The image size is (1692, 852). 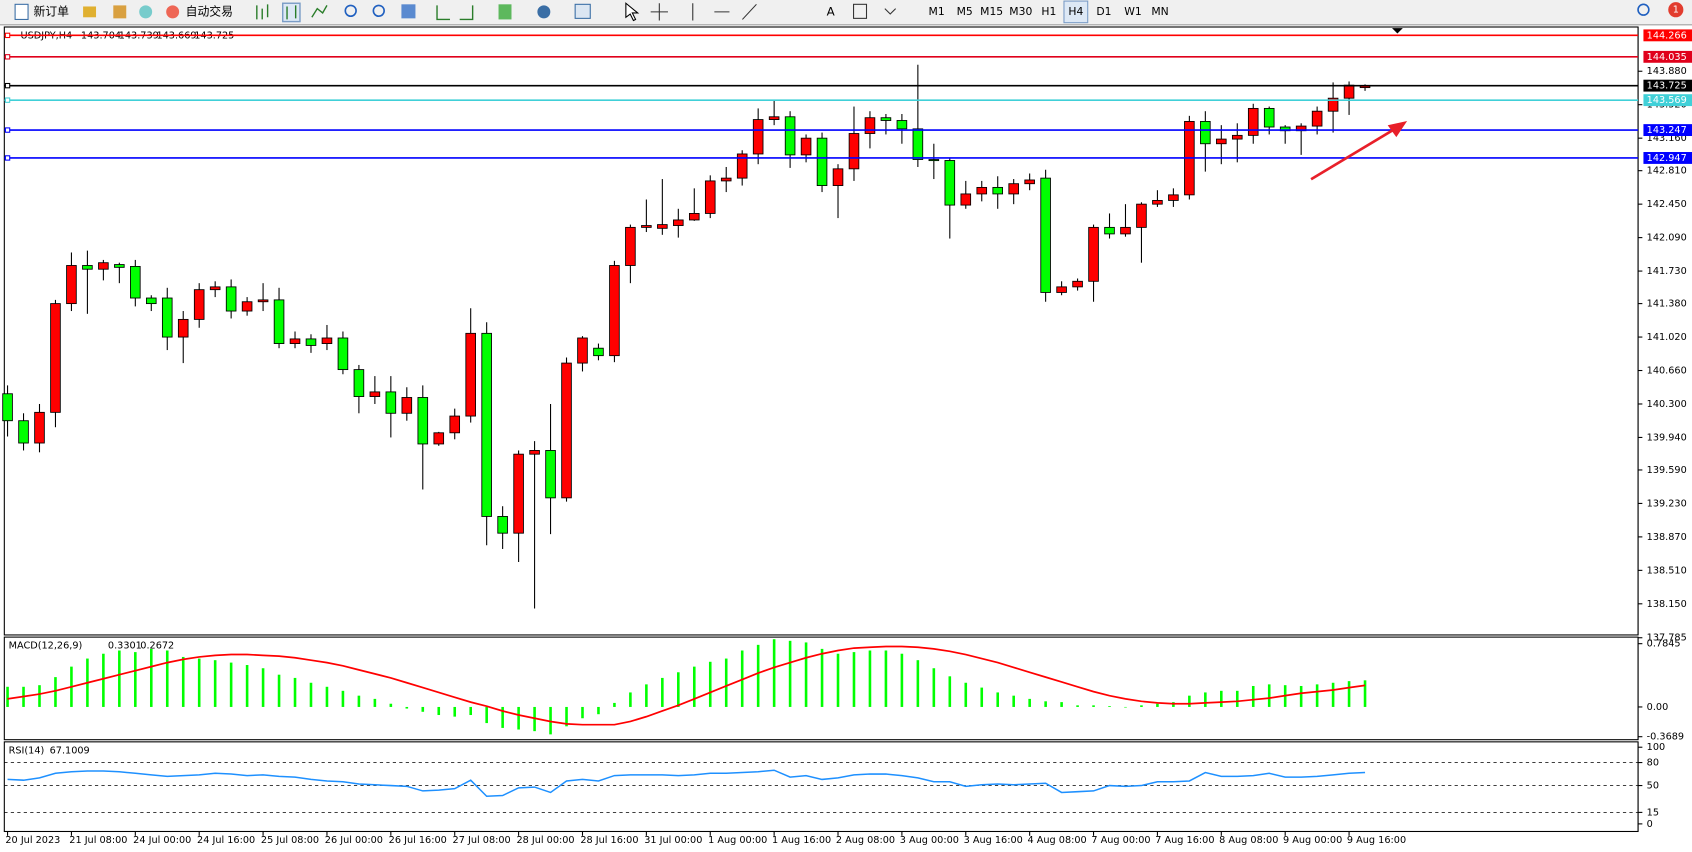 I want to click on text-tool: A, so click(x=831, y=11).